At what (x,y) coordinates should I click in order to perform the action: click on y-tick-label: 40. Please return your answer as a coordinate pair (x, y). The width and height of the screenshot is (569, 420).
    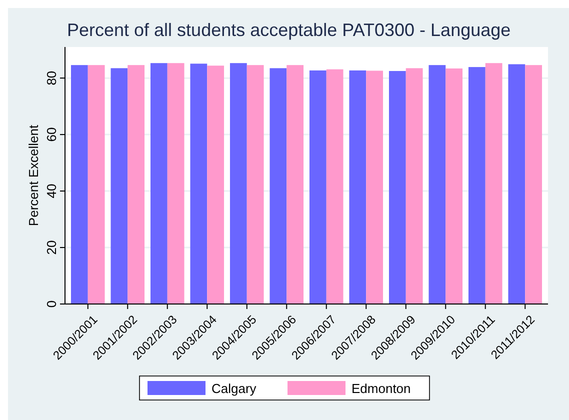
    Looking at the image, I should click on (51, 191).